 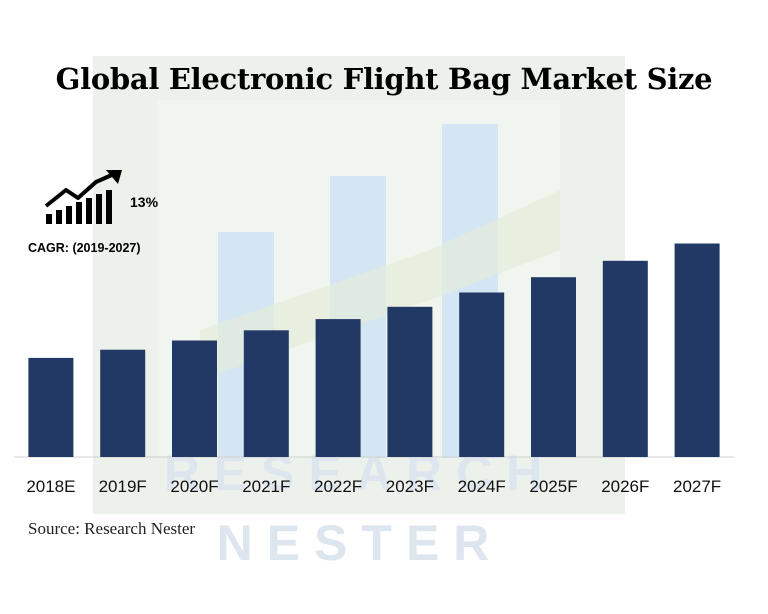 What do you see at coordinates (338, 486) in the screenshot?
I see `tick-label-2022F: 2022F` at bounding box center [338, 486].